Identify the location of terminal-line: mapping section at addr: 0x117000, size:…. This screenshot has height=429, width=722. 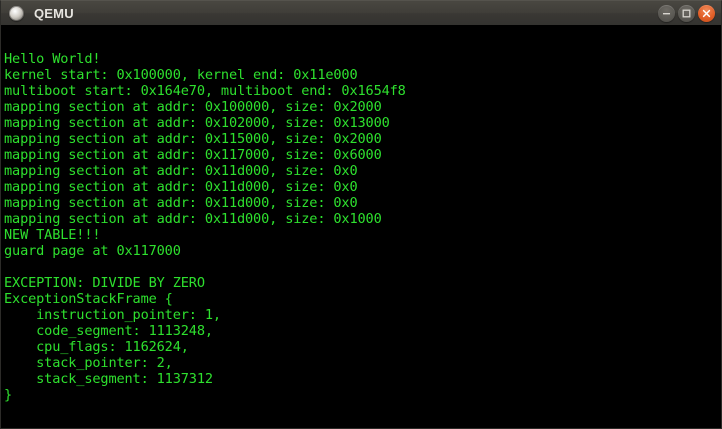
(193, 155).